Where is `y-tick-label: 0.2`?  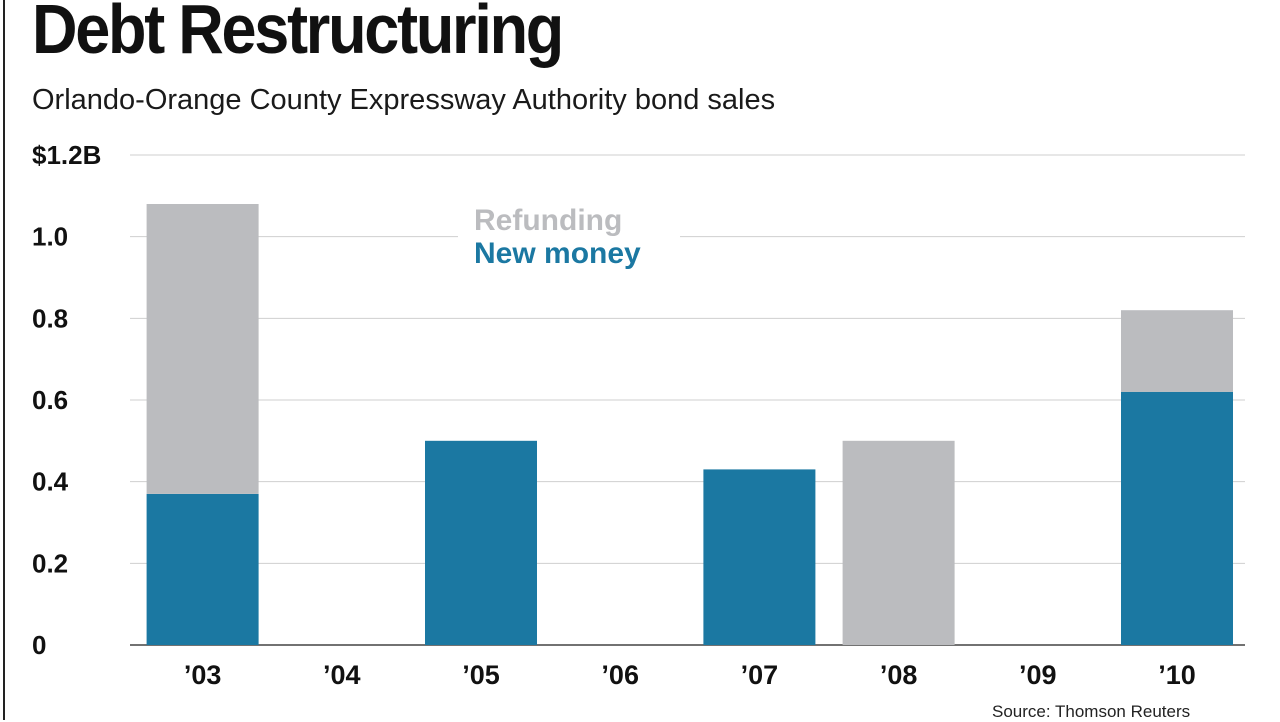 y-tick-label: 0.2 is located at coordinates (50, 563).